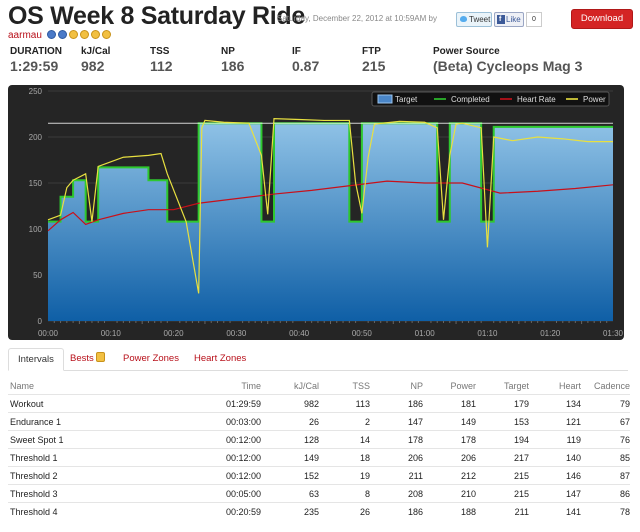 Image resolution: width=640 pixels, height=532 pixels. I want to click on column-header: Cadence, so click(611, 385).